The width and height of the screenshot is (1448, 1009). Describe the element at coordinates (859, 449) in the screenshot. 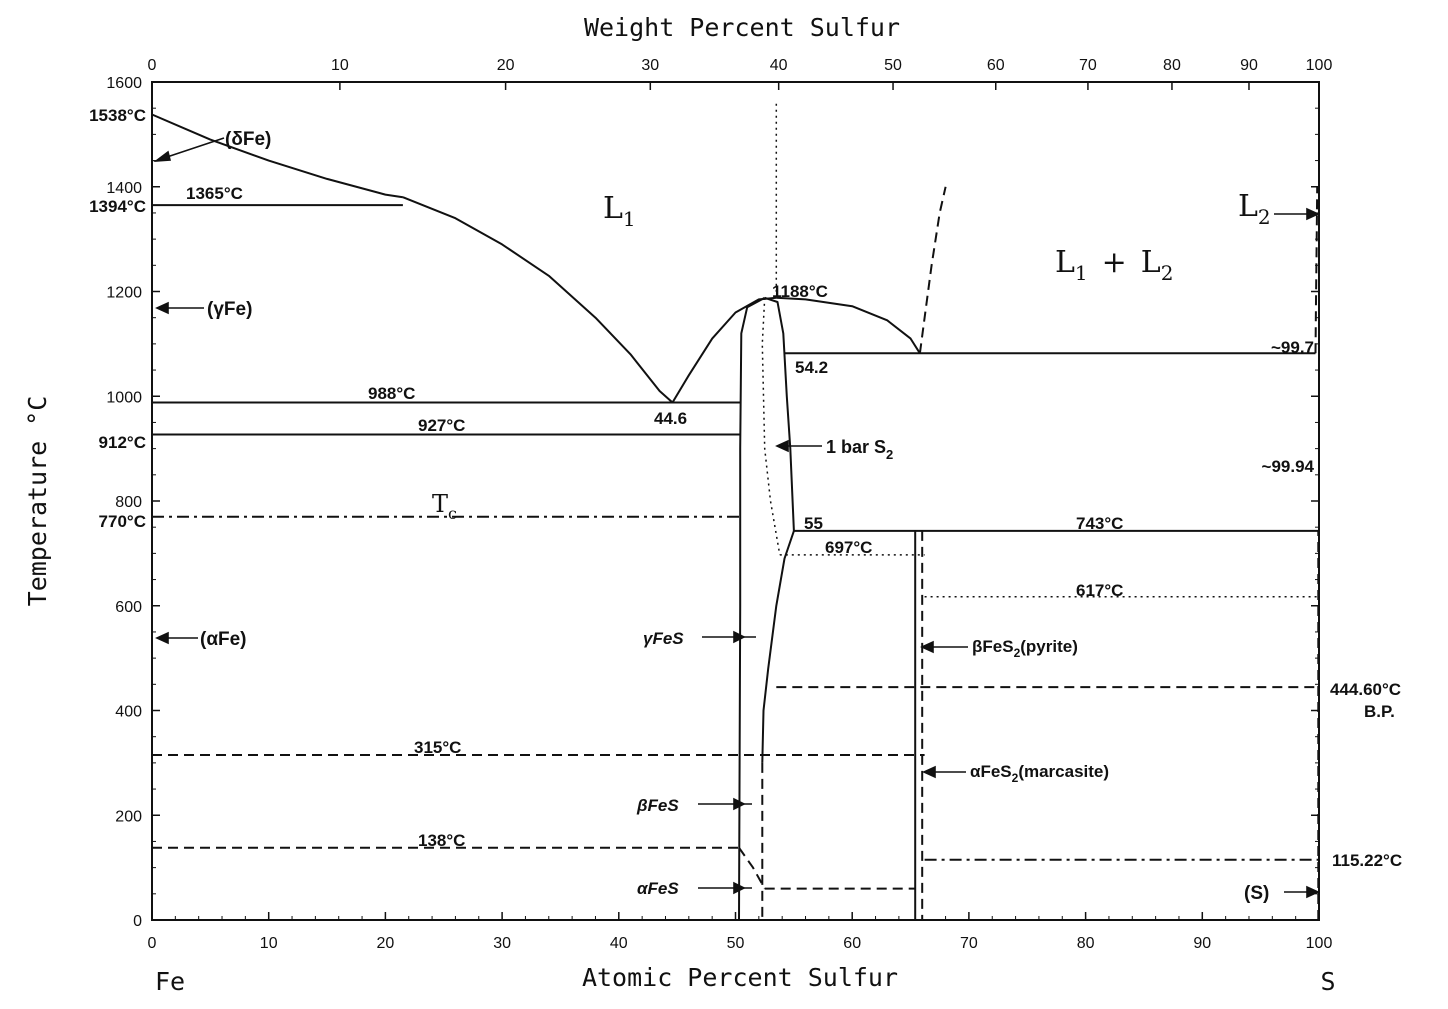

I see `label-1-bar-s2: 1 bar S2` at that location.